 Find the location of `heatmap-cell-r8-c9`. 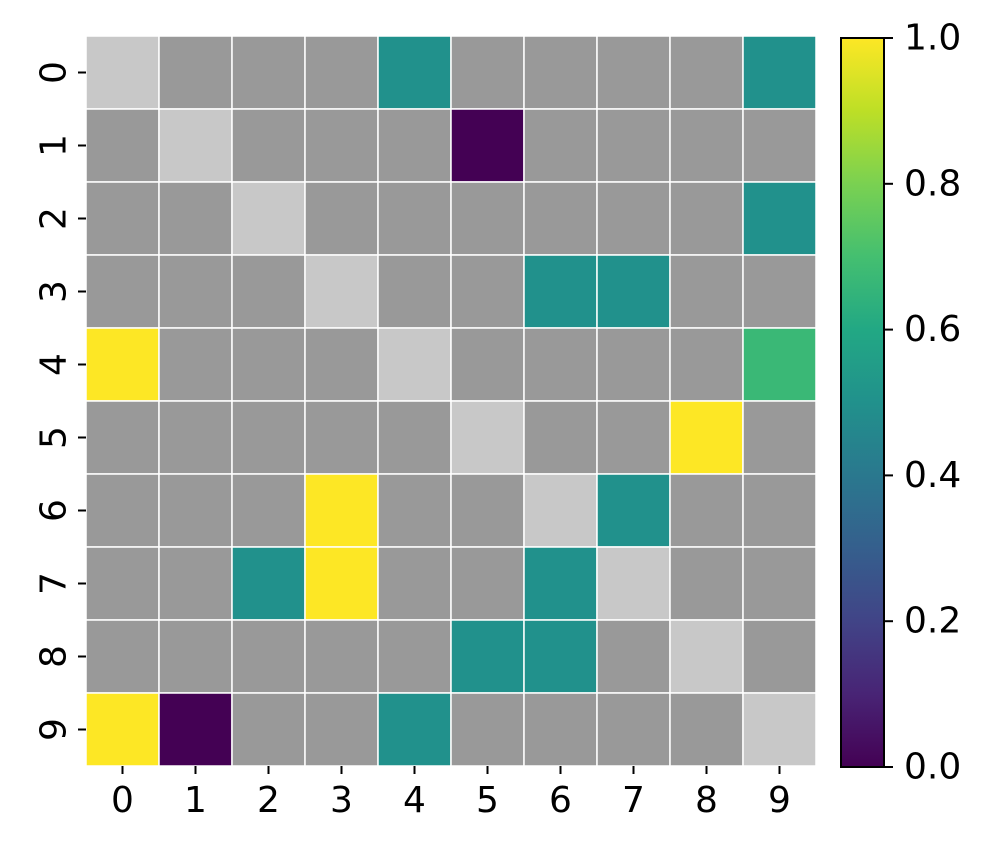

heatmap-cell-r8-c9 is located at coordinates (779, 656).